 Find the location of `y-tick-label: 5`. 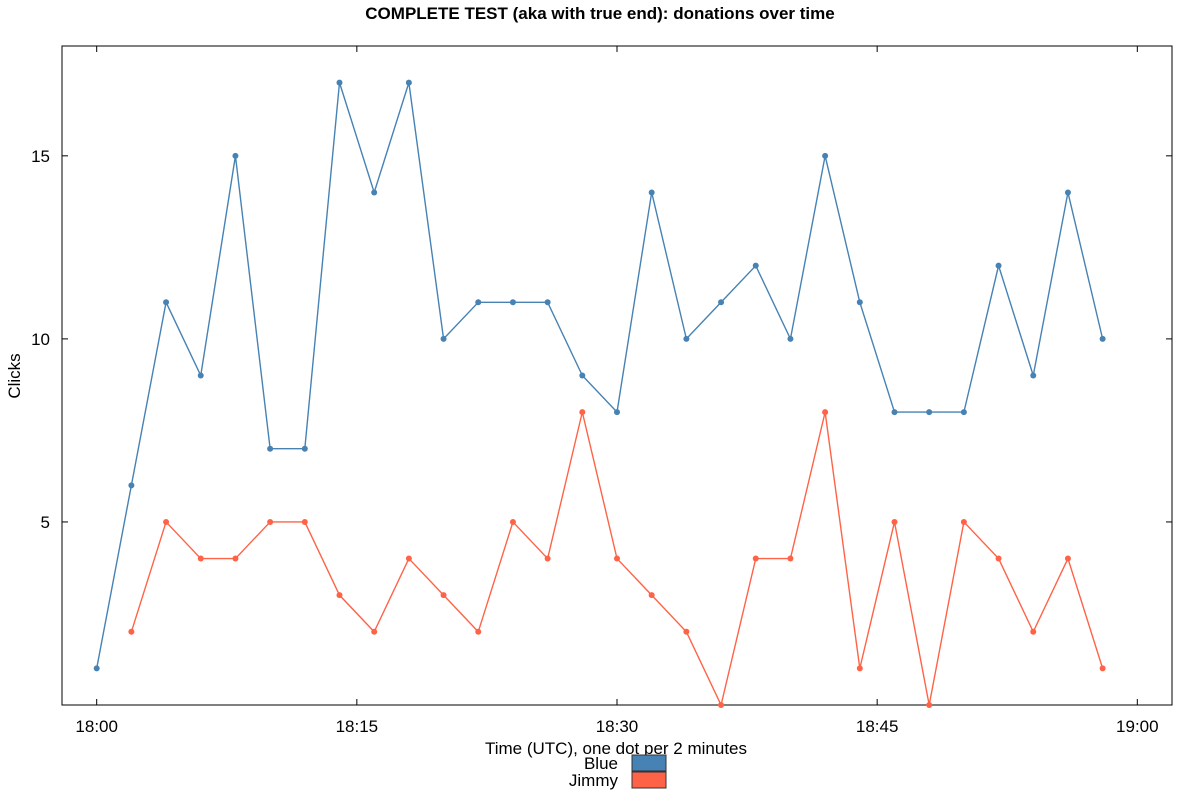

y-tick-label: 5 is located at coordinates (45, 522).